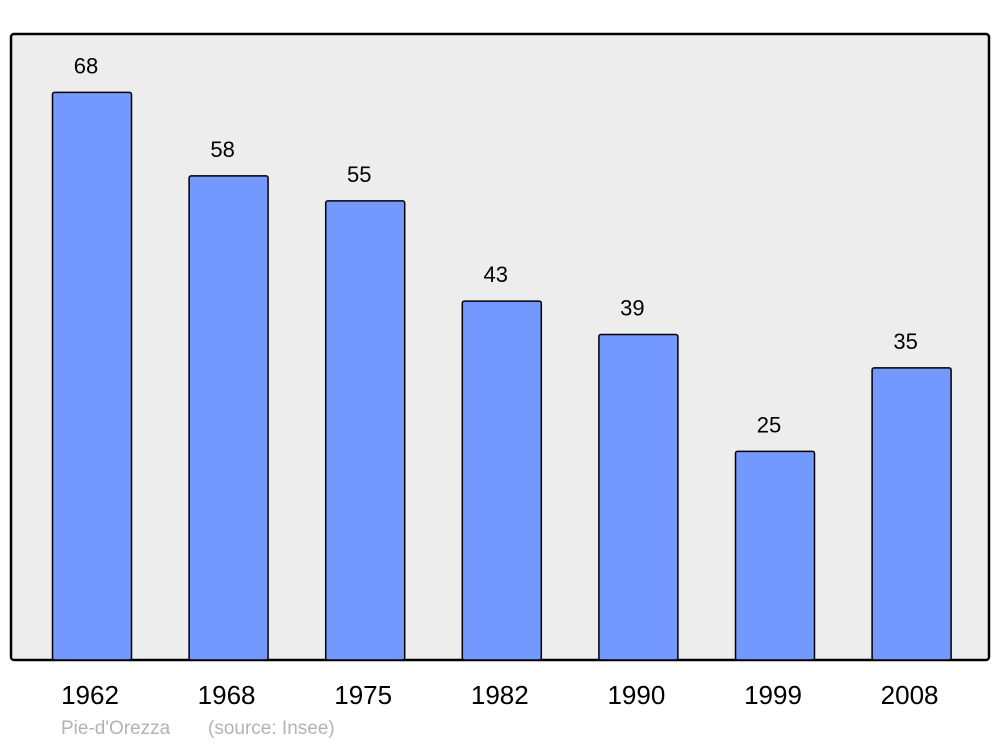  What do you see at coordinates (227, 695) in the screenshot?
I see `x-tick-label-1968: 1968` at bounding box center [227, 695].